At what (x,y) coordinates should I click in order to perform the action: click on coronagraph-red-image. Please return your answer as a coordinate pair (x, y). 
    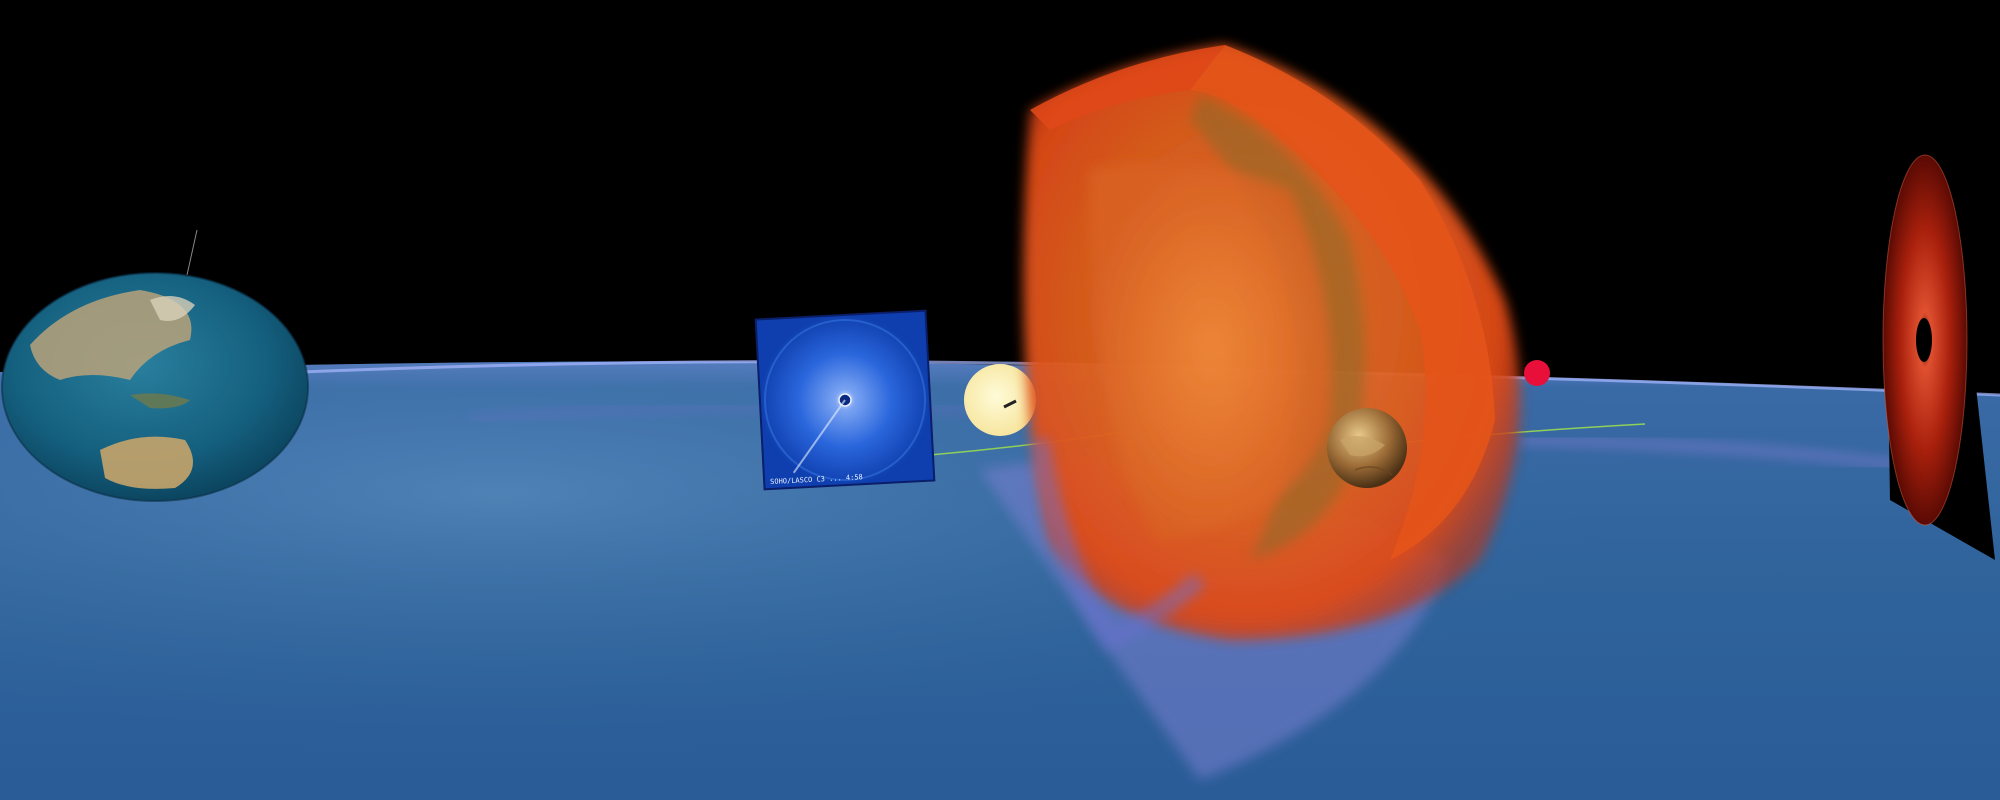
    Looking at the image, I should click on (1938, 355).